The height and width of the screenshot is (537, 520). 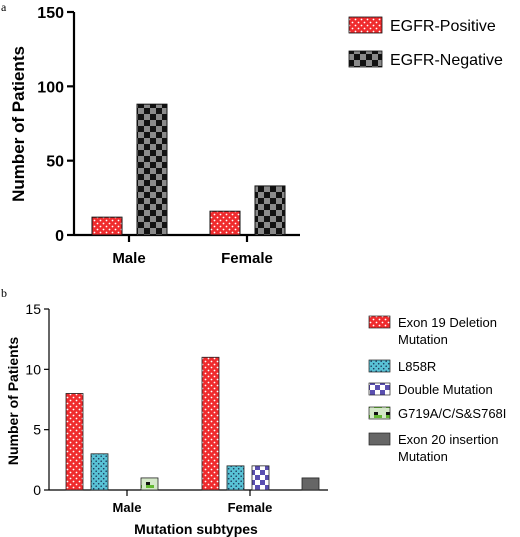 I want to click on y-axis-b: 0 5 10 15, so click(x=37, y=399).